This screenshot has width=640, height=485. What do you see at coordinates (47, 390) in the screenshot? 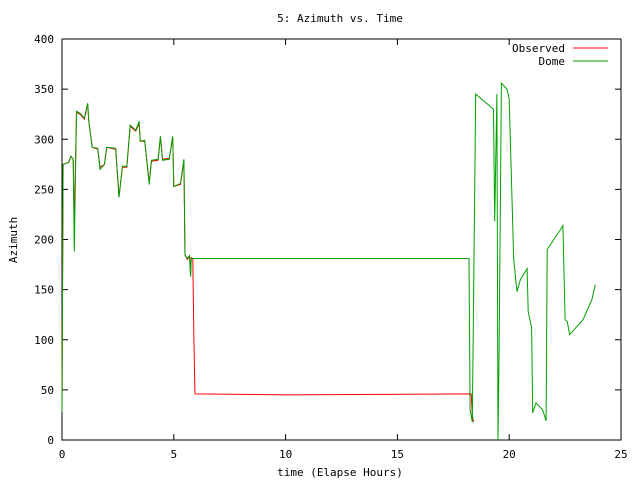
I see `y-tick-label: 50` at bounding box center [47, 390].